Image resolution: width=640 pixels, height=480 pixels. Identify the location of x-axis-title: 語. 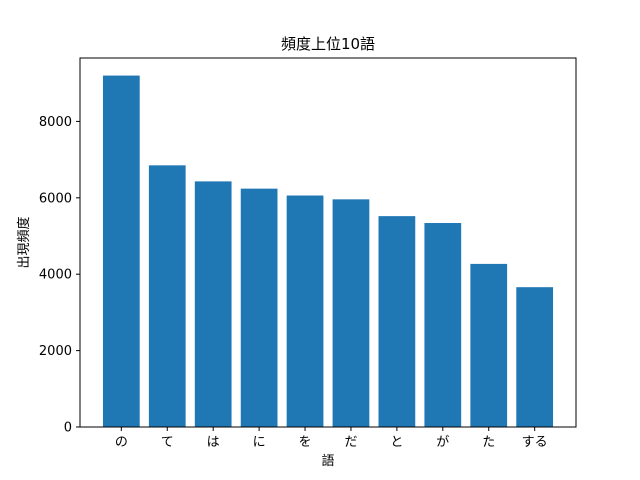
(327, 461).